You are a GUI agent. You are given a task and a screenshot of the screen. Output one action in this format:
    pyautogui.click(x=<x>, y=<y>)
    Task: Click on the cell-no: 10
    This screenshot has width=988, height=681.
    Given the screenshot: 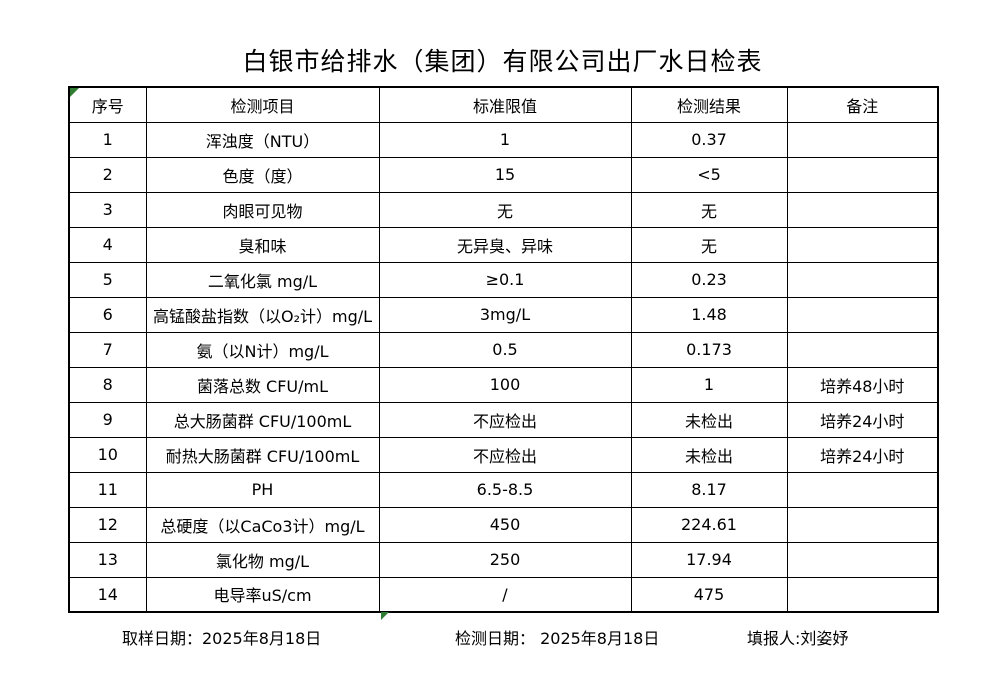 What is the action you would take?
    pyautogui.click(x=107, y=454)
    